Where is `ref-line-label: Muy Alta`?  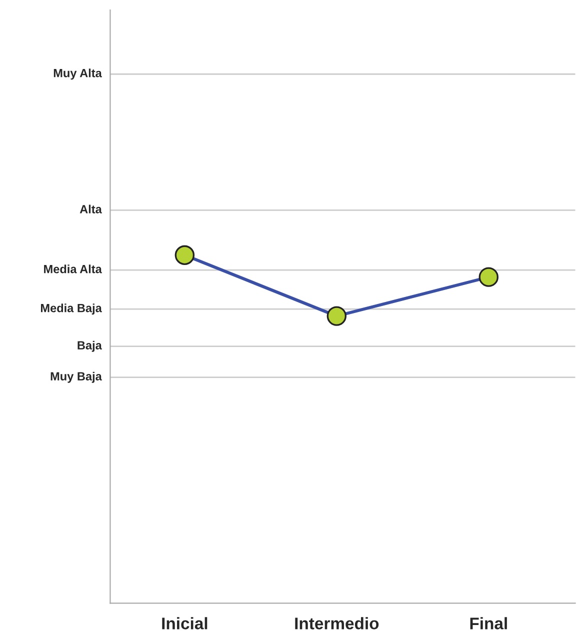
ref-line-label: Muy Alta is located at coordinates (78, 74).